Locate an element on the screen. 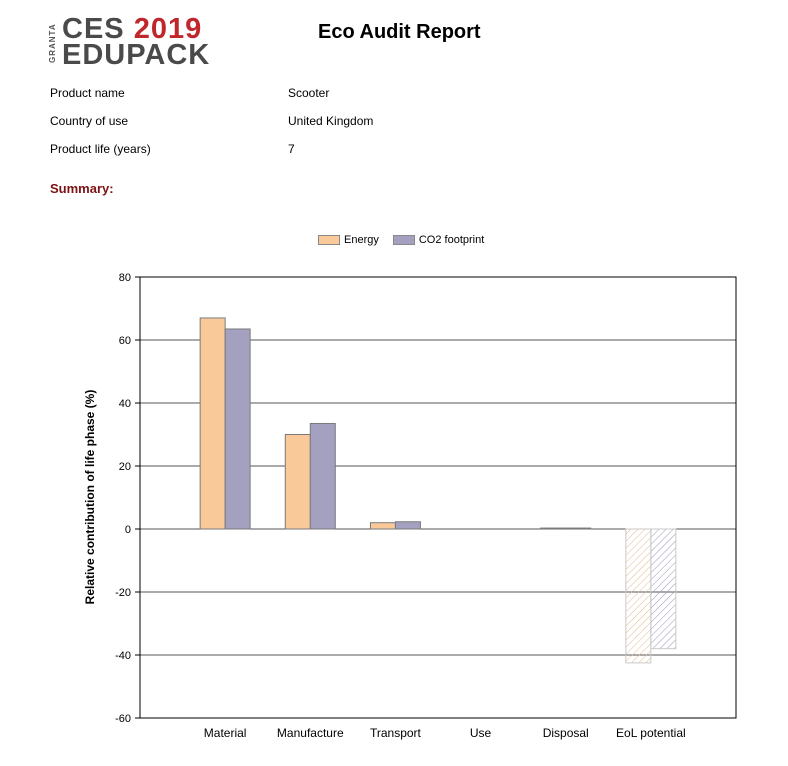 This screenshot has height=766, width=788. y-tick-label: 20 is located at coordinates (125, 467).